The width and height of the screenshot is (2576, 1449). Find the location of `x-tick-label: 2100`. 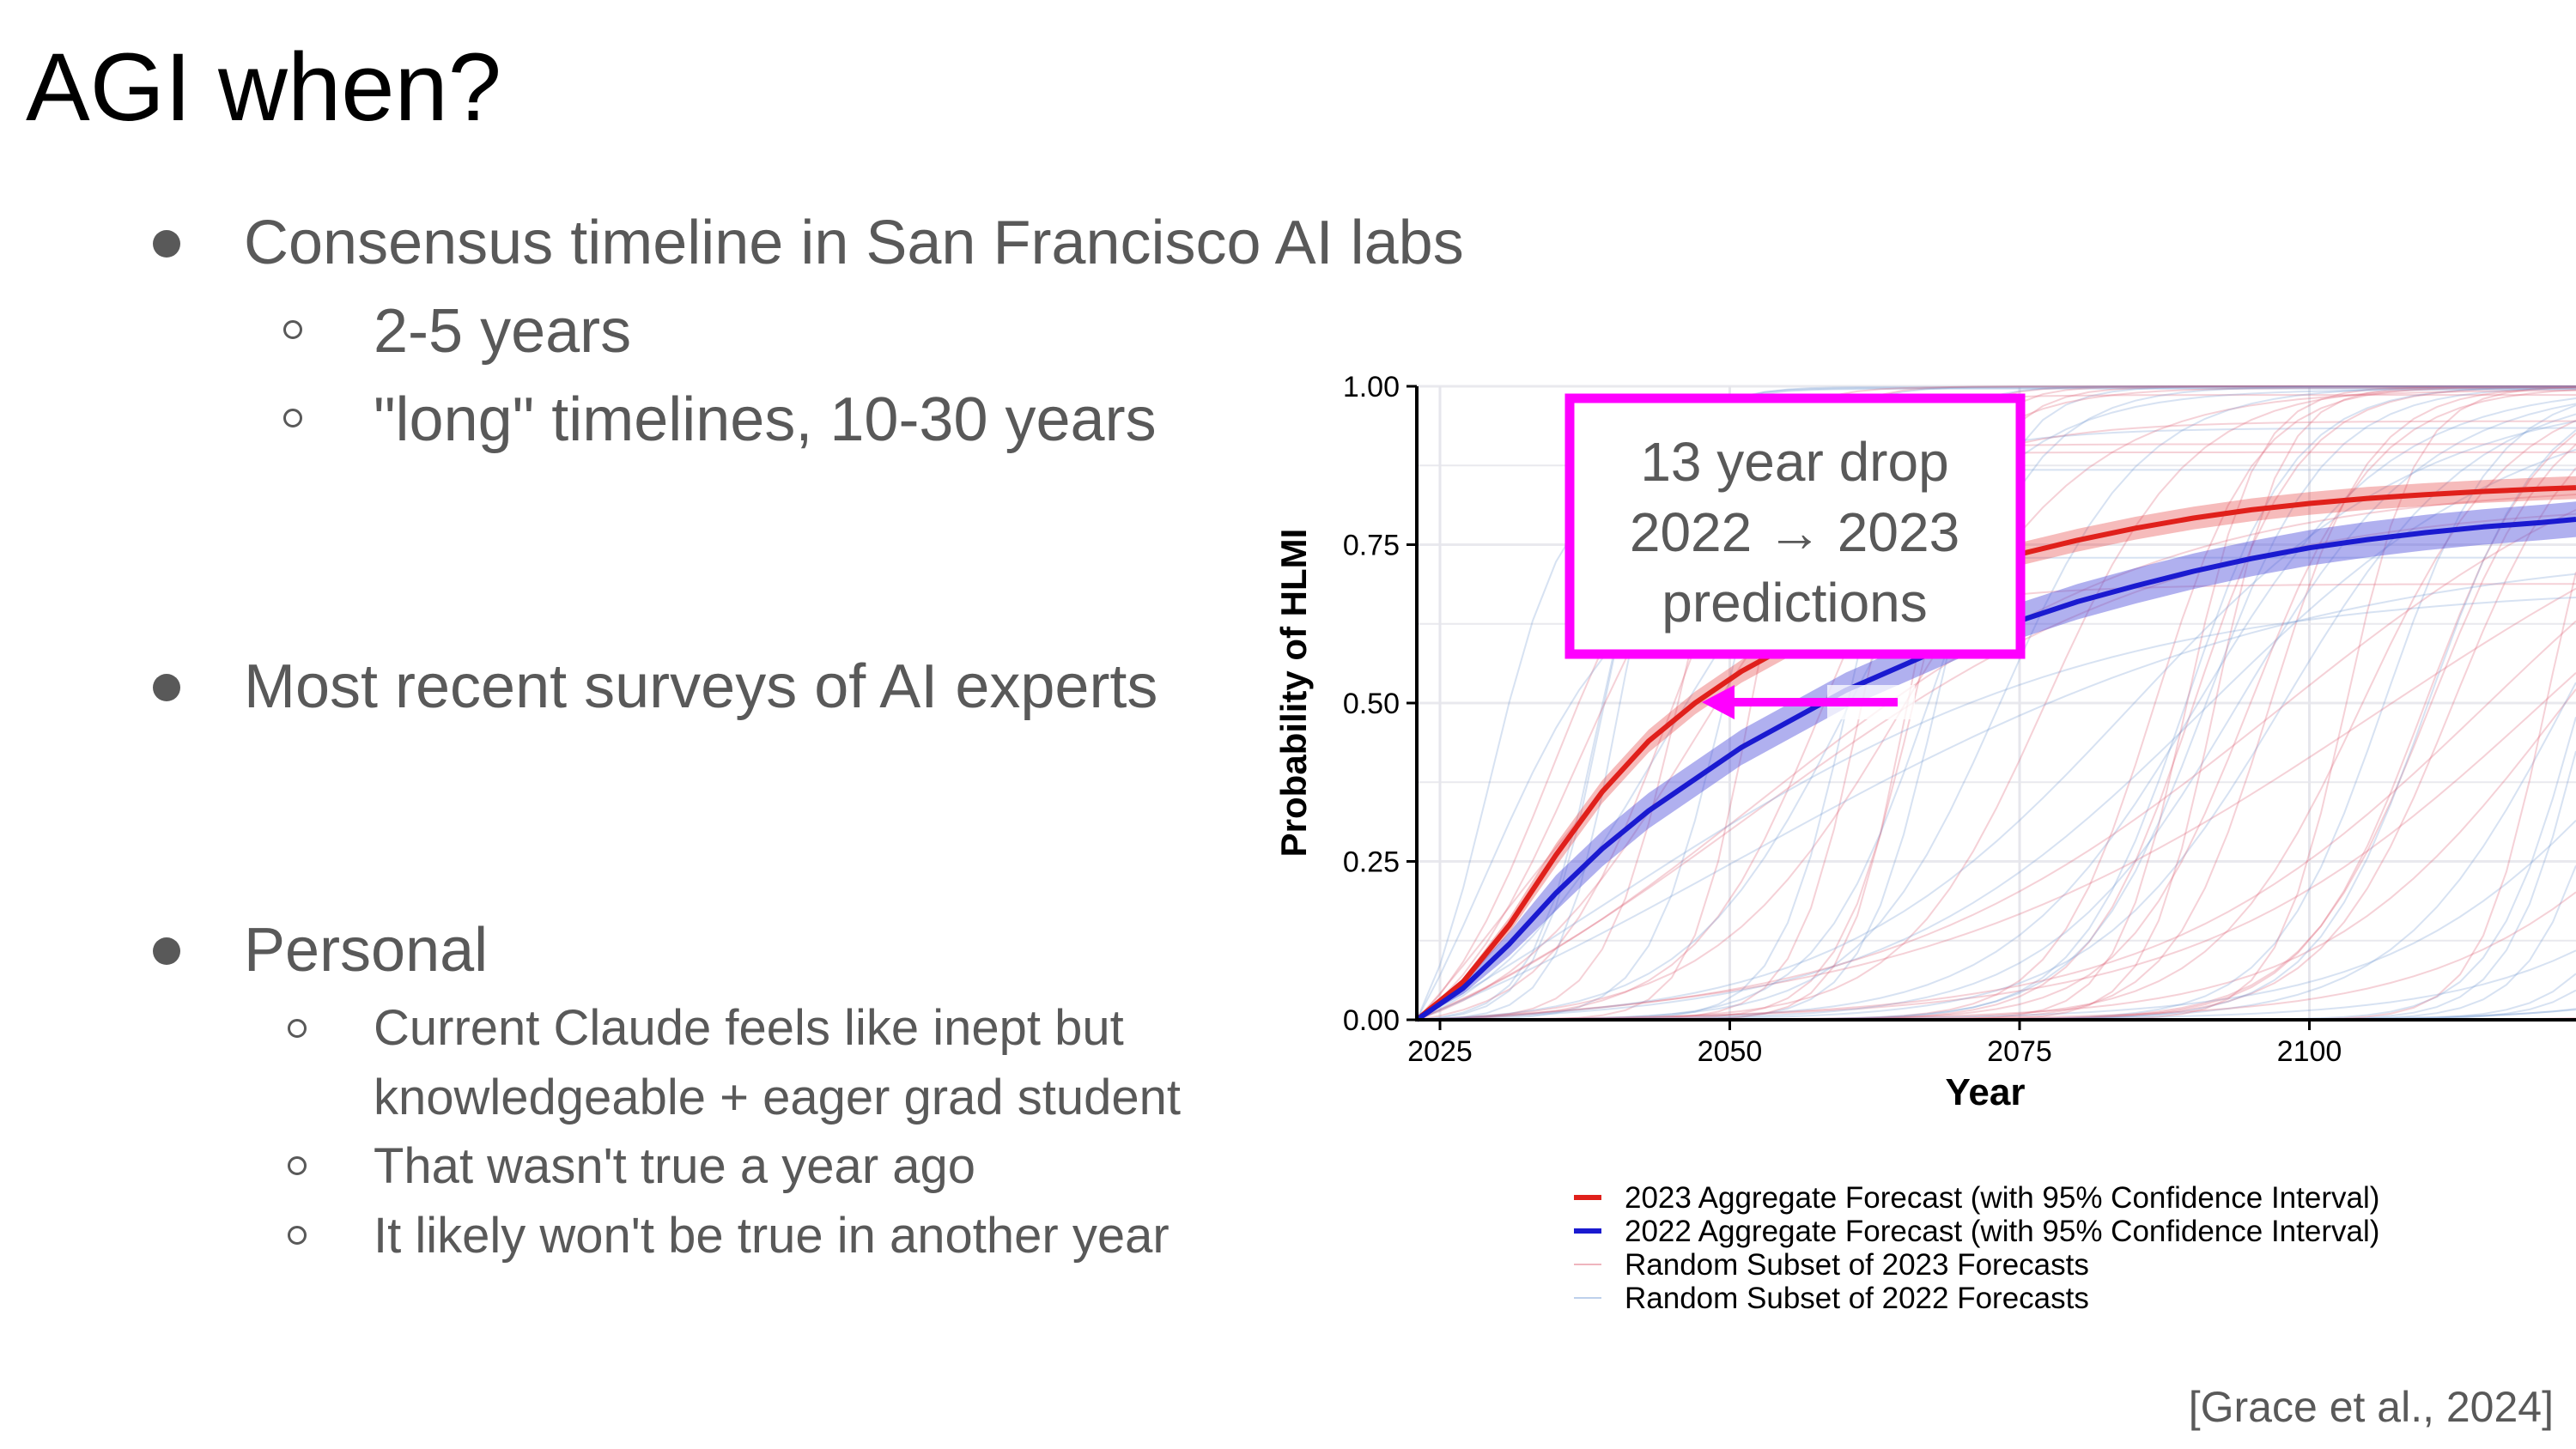

x-tick-label: 2100 is located at coordinates (2309, 1051).